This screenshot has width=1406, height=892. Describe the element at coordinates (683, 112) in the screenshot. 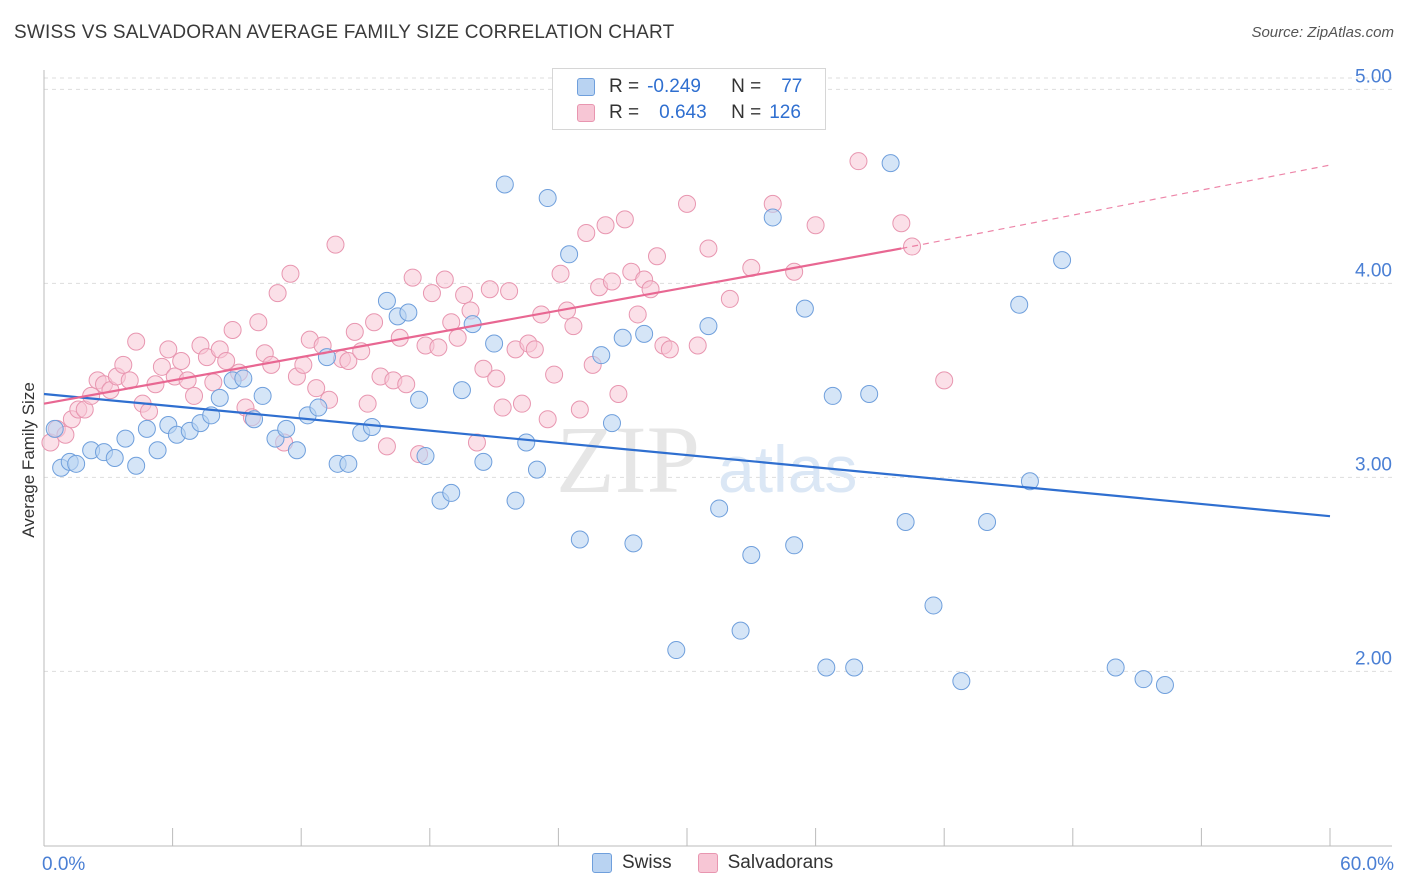

I see `salvadoran-r-value: 0.643` at that location.